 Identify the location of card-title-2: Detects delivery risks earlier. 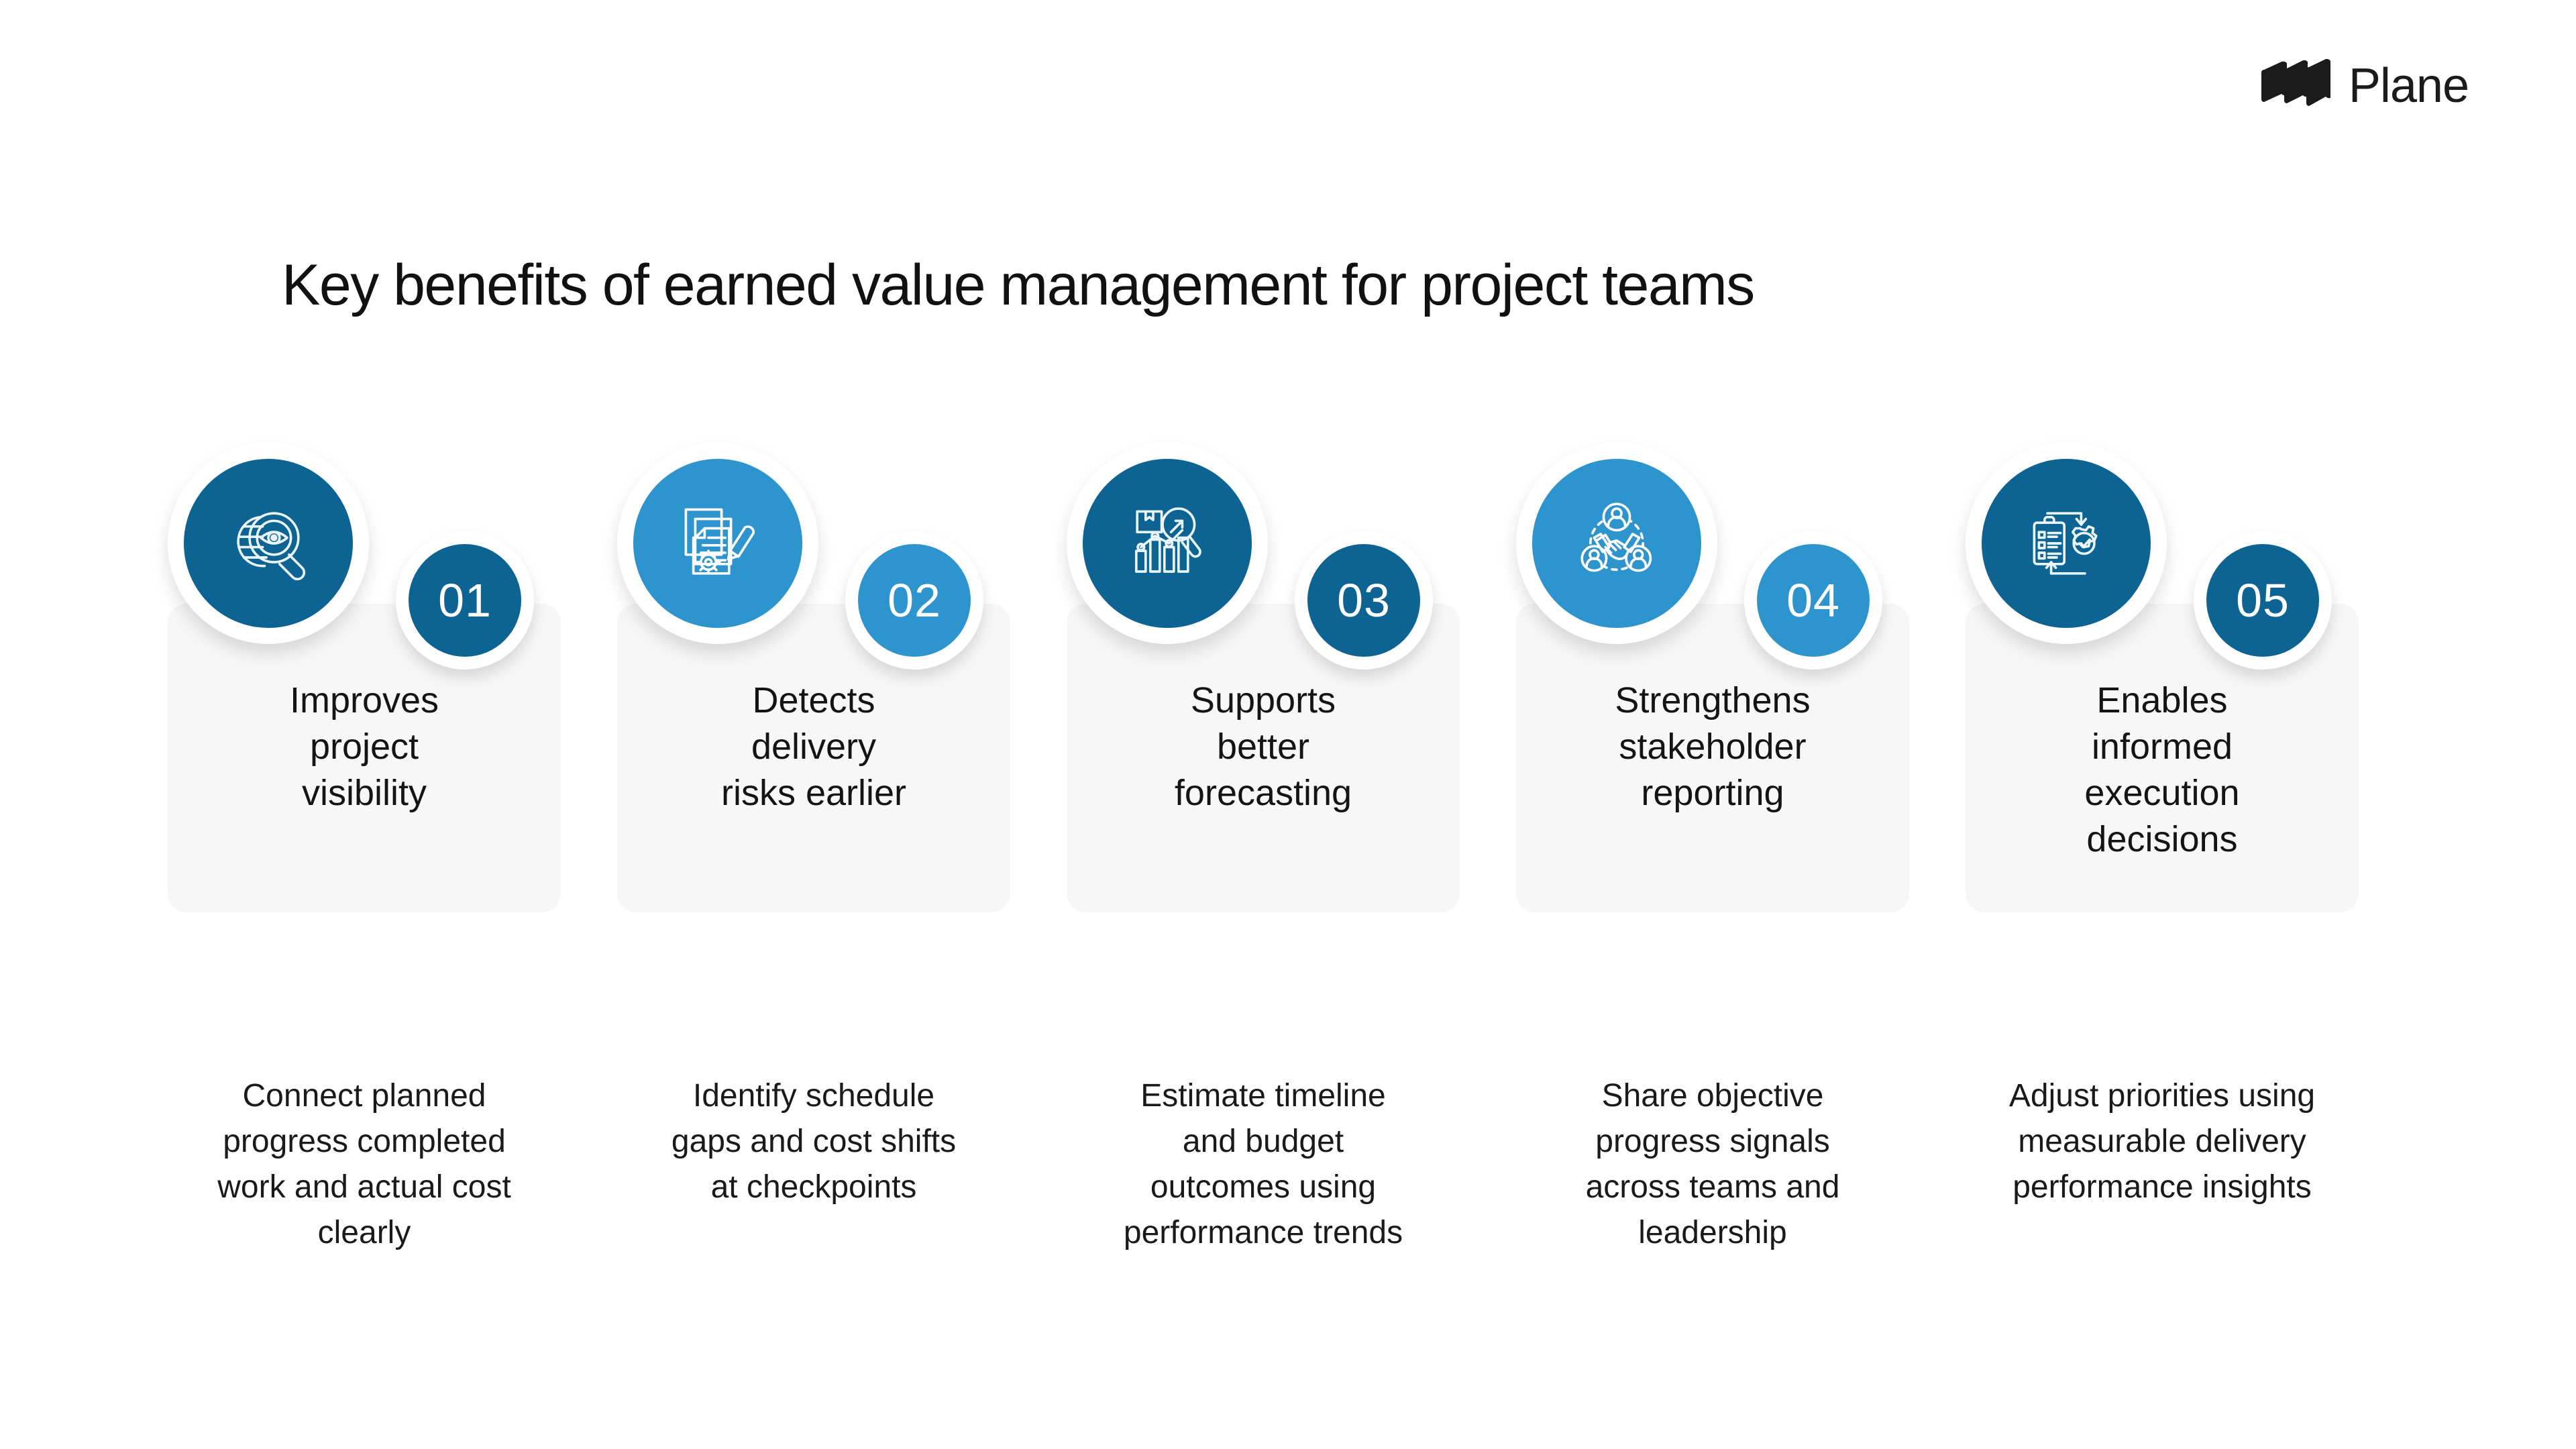
(813, 747).